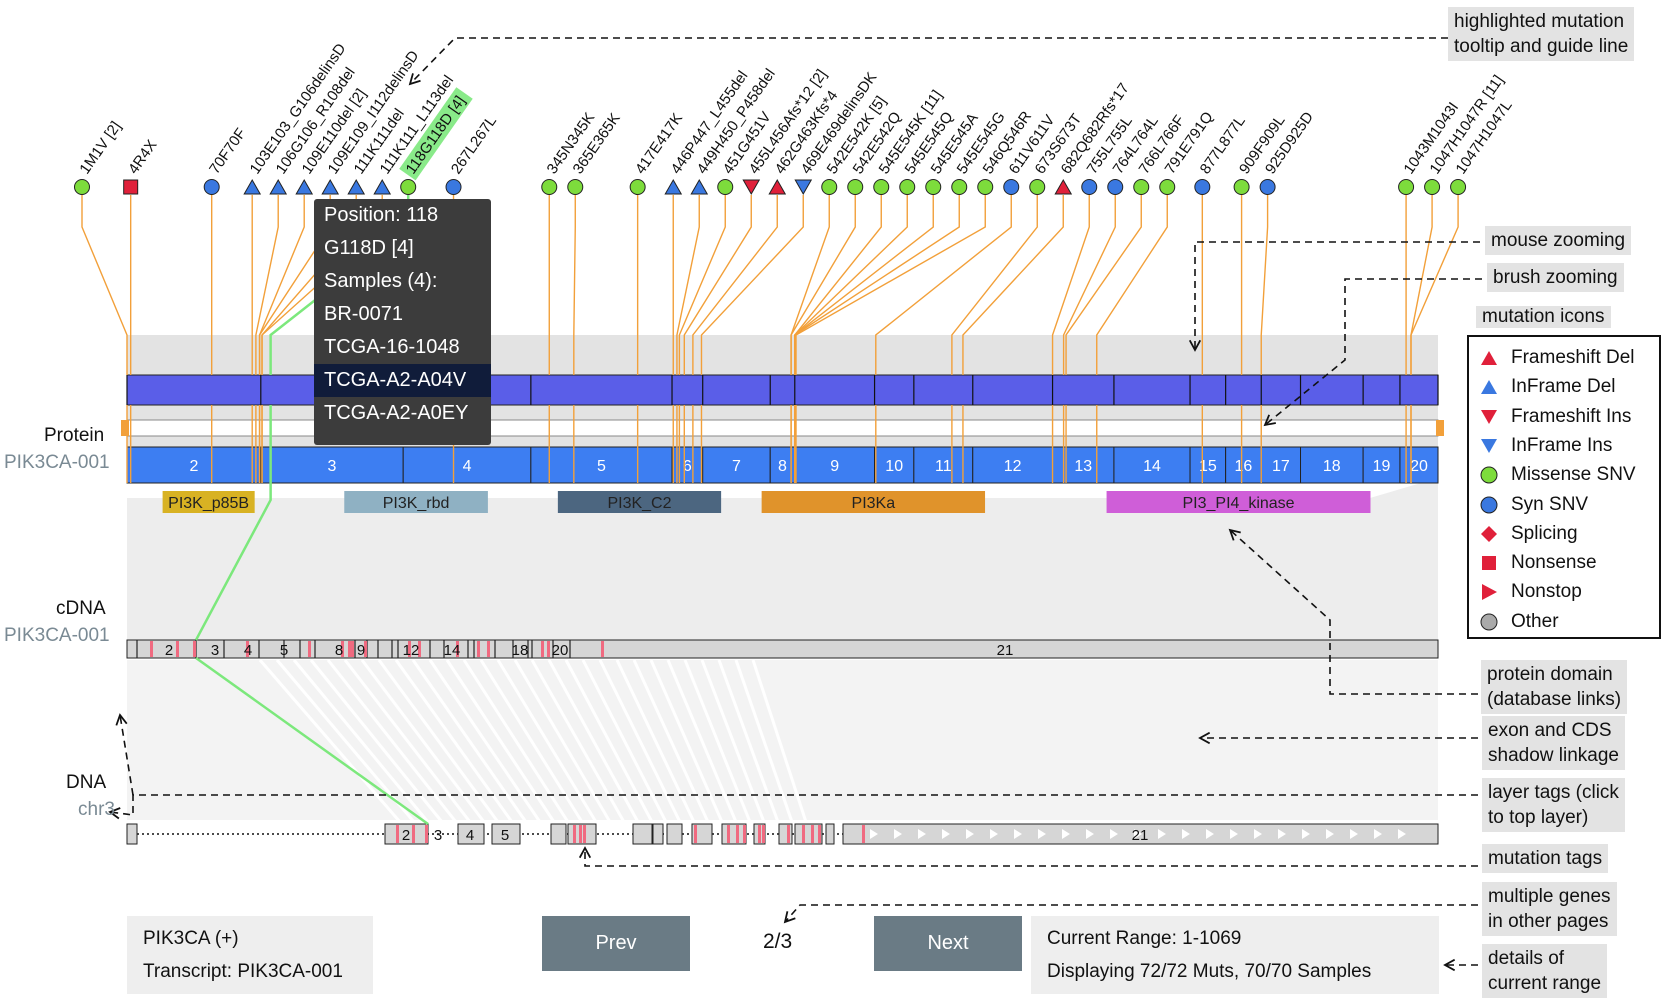 The width and height of the screenshot is (1665, 1002). I want to click on protein-domain-label: PI3_PI4_kinase, so click(1238, 503).